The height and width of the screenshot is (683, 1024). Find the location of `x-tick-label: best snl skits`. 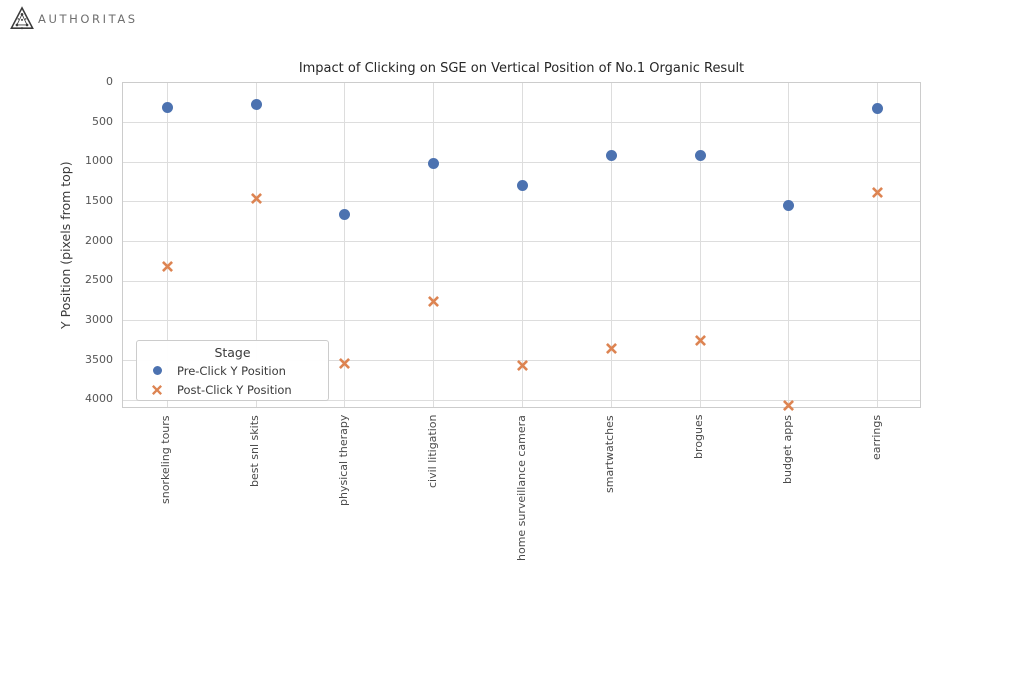

x-tick-label: best snl skits is located at coordinates (255, 451).